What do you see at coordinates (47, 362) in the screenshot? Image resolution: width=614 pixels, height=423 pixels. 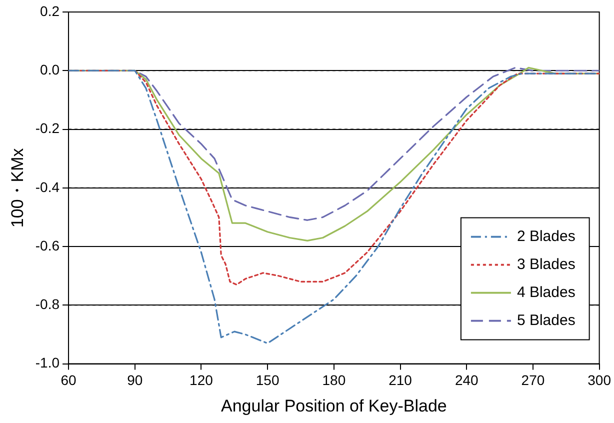 I see `y-tick-label: -1.0` at bounding box center [47, 362].